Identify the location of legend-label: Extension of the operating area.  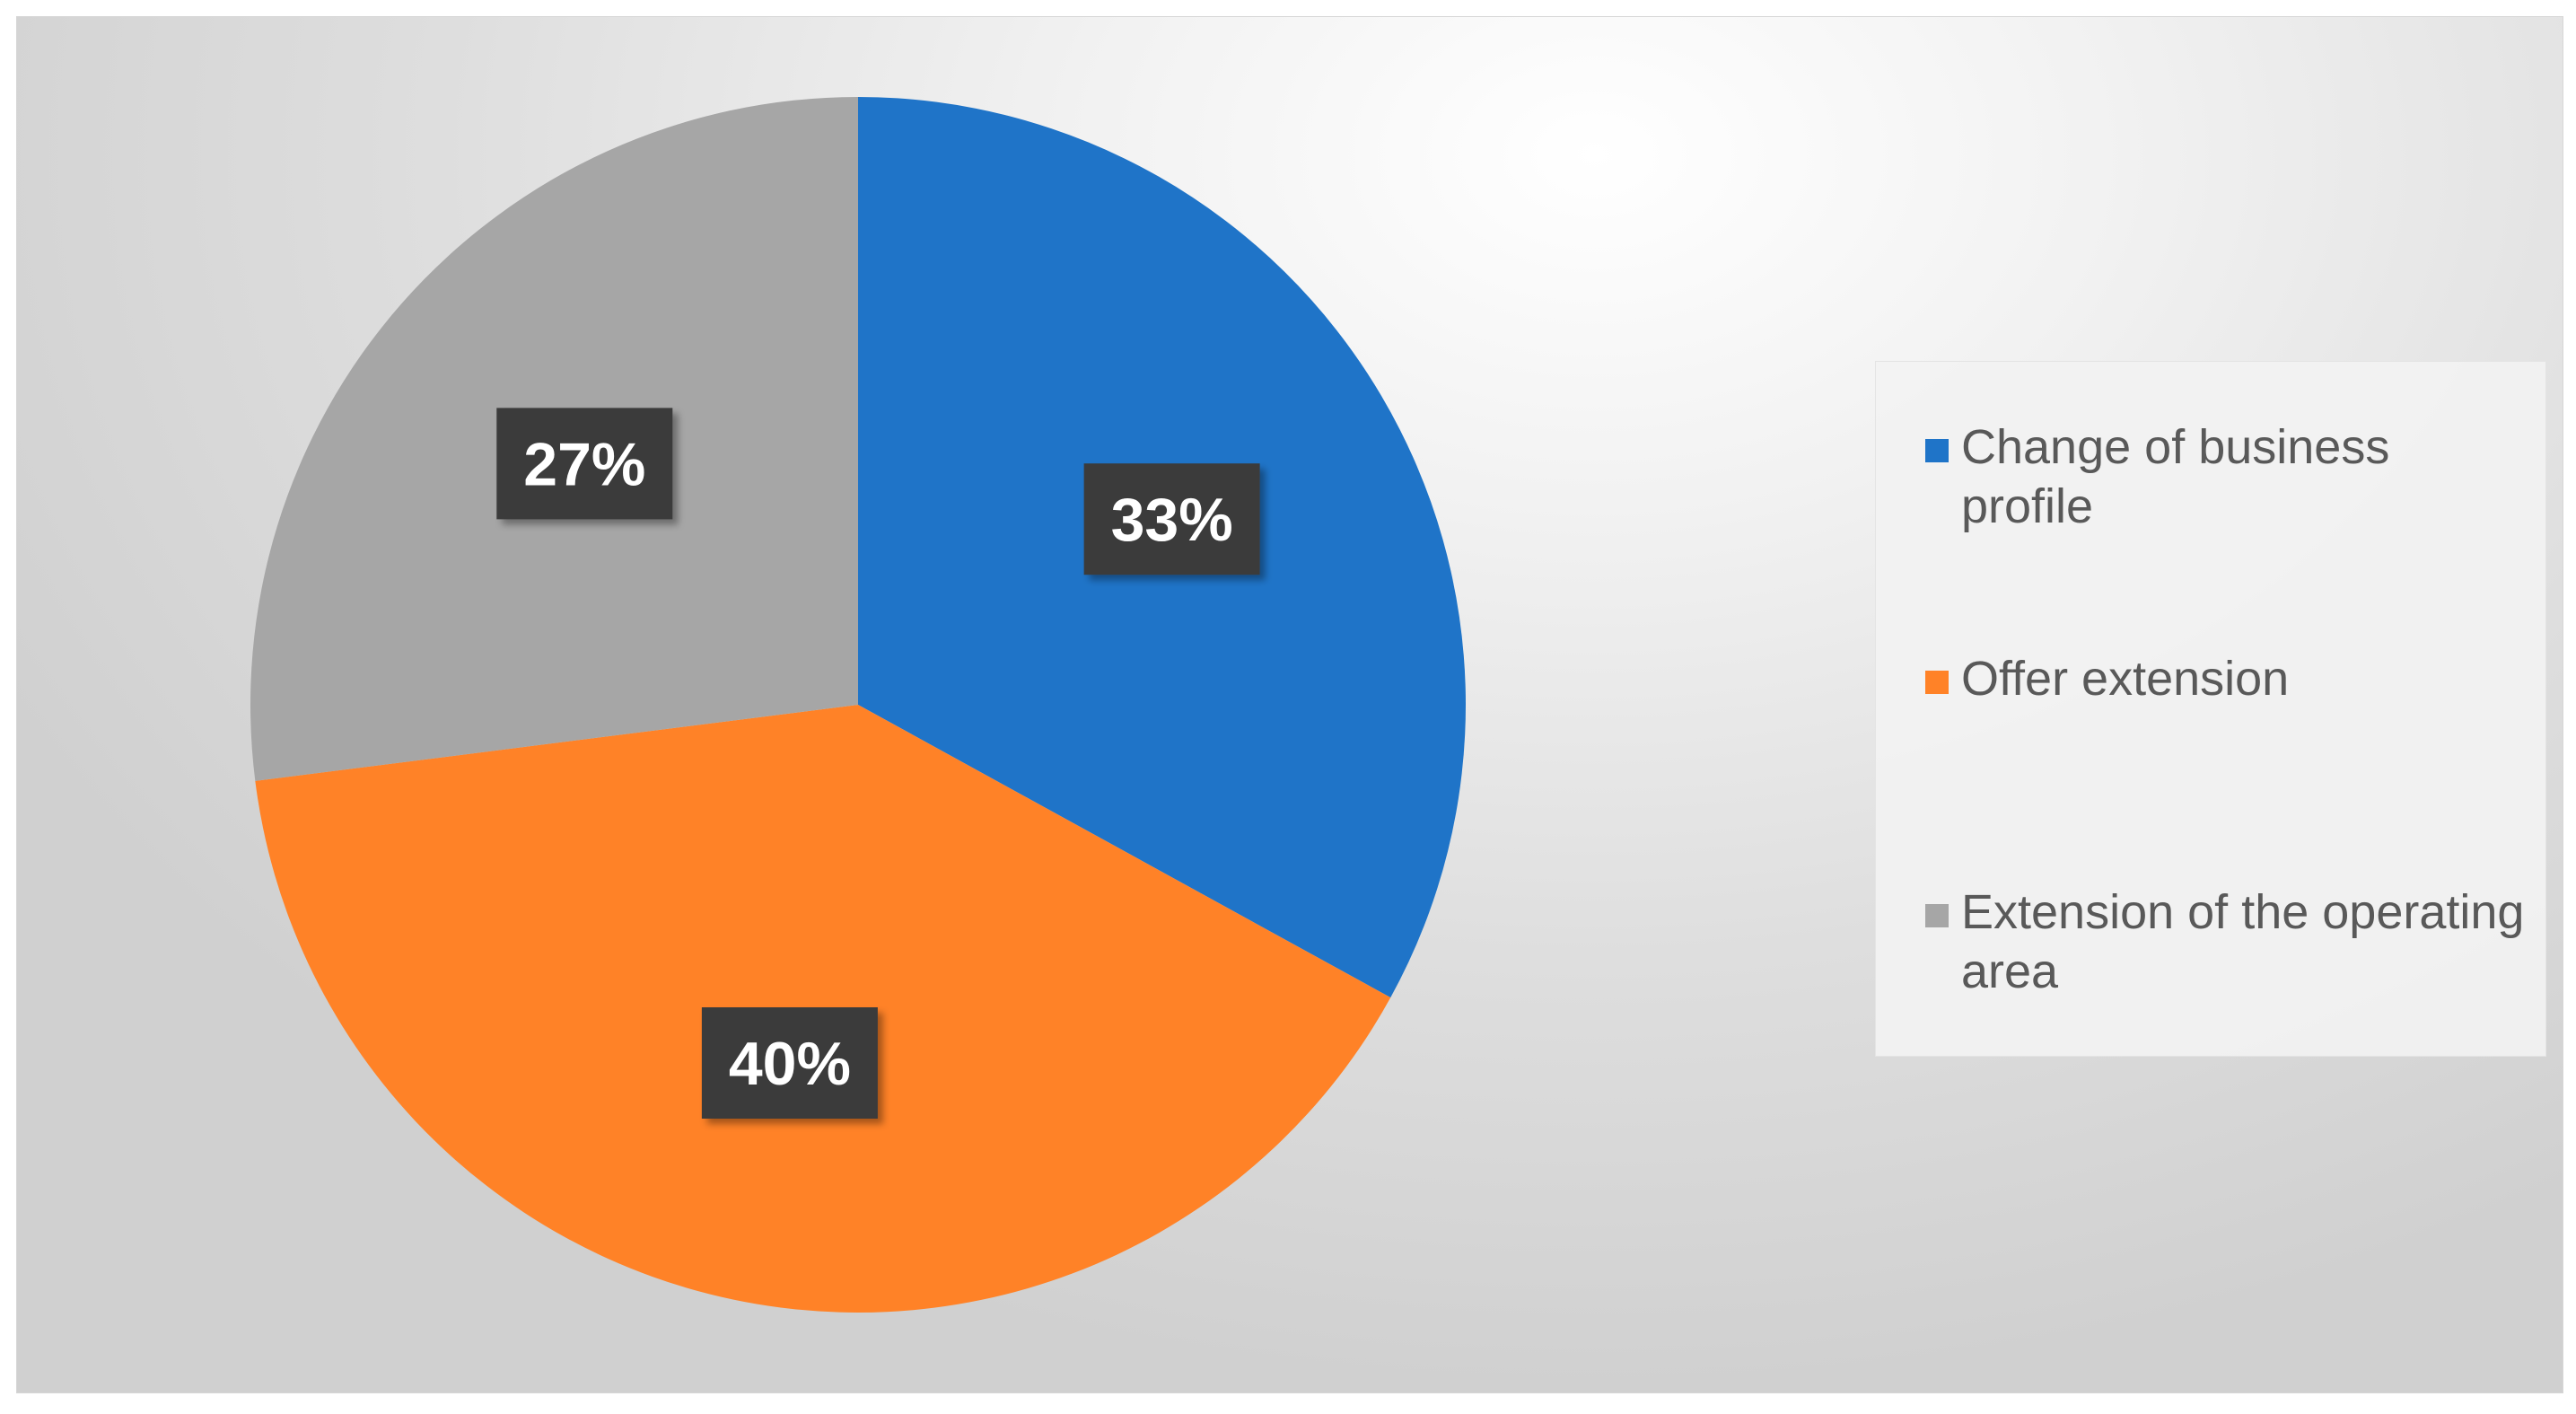
(2243, 941).